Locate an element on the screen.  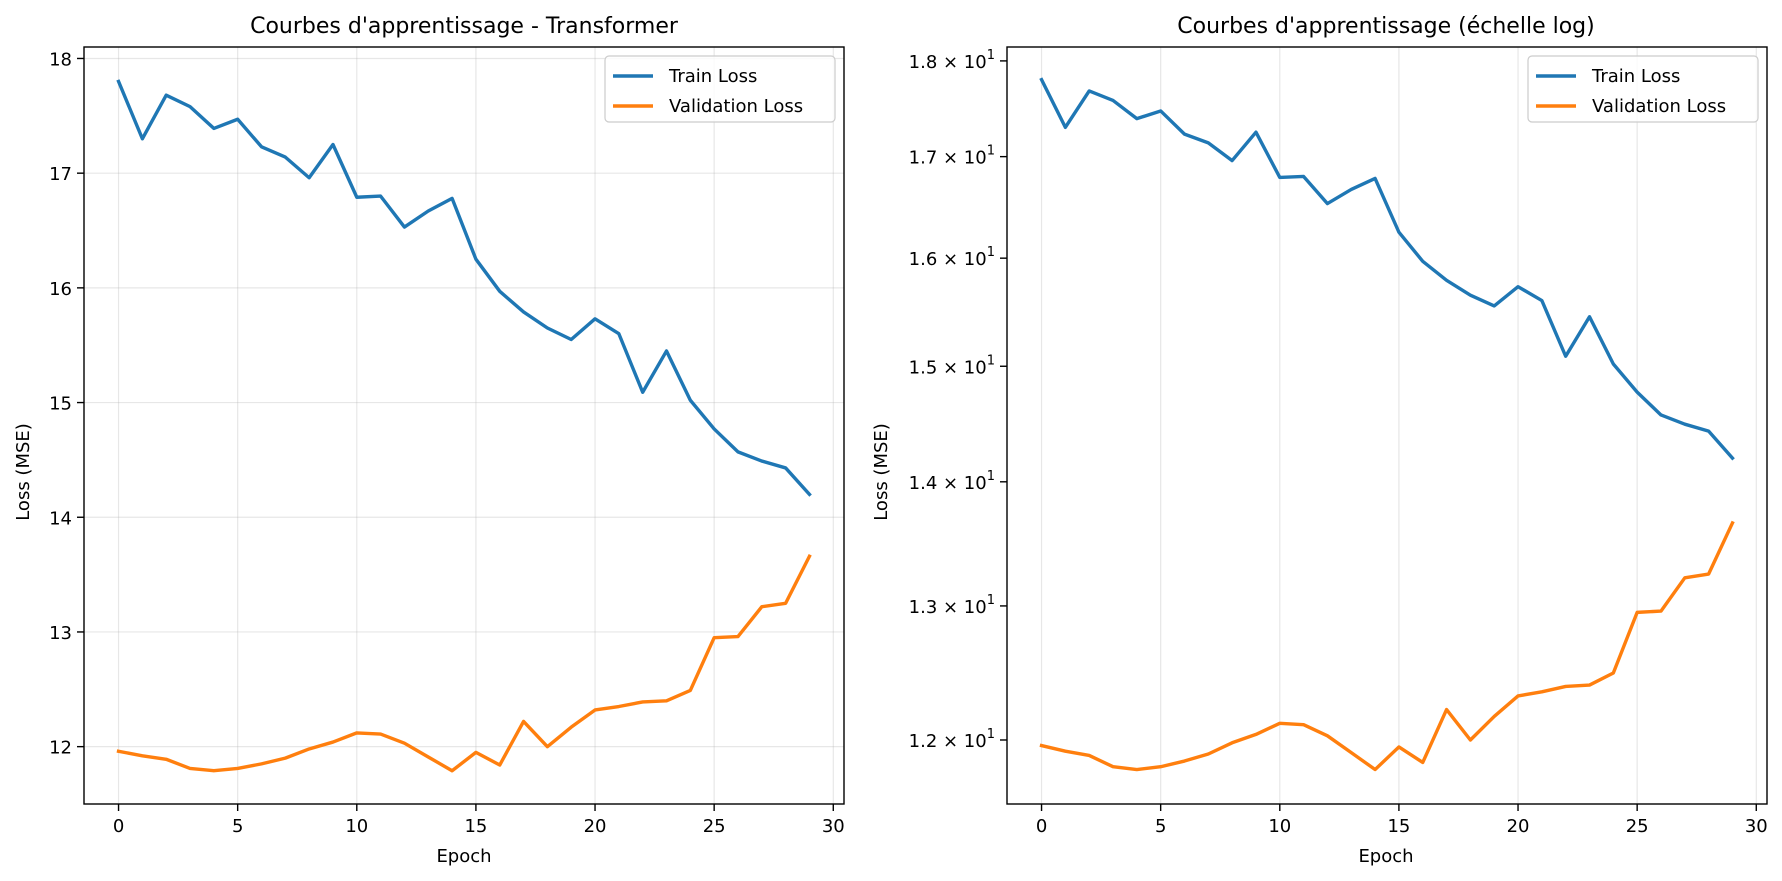
y-tick-label: 1.6 × 10¹ is located at coordinates (952, 257).